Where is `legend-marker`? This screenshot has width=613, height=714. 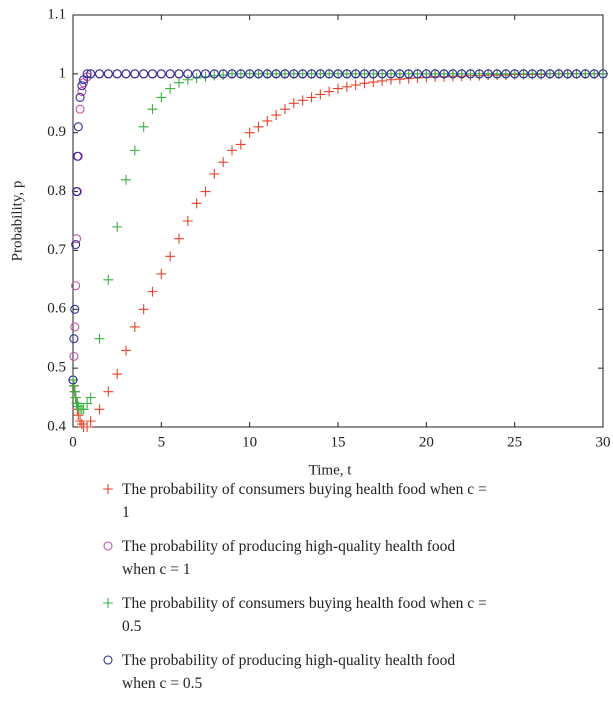 legend-marker is located at coordinates (108, 489).